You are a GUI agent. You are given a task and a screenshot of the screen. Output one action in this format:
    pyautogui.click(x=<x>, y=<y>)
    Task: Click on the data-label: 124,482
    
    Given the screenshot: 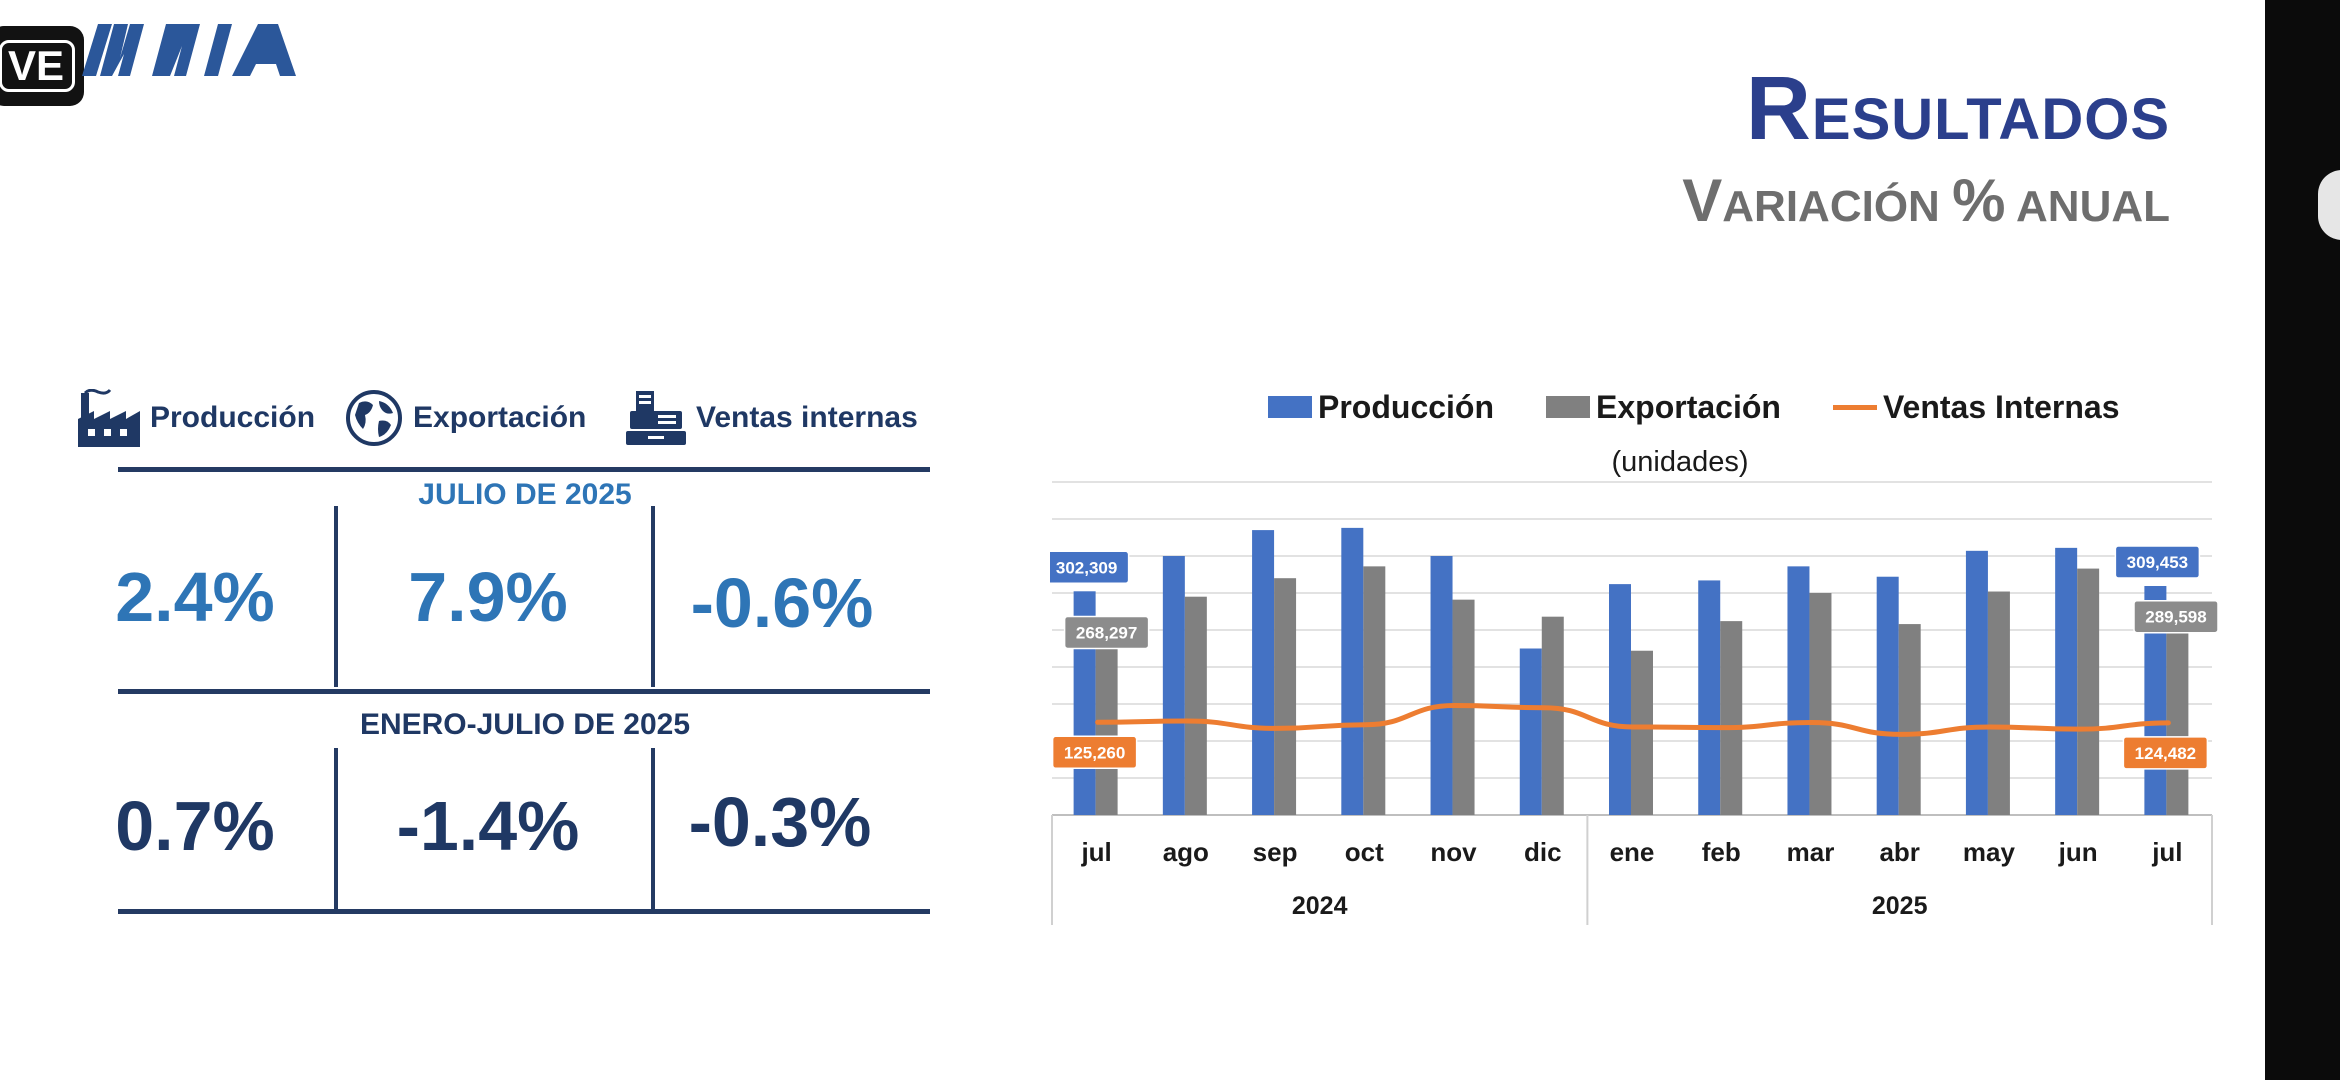 What is the action you would take?
    pyautogui.click(x=2165, y=753)
    